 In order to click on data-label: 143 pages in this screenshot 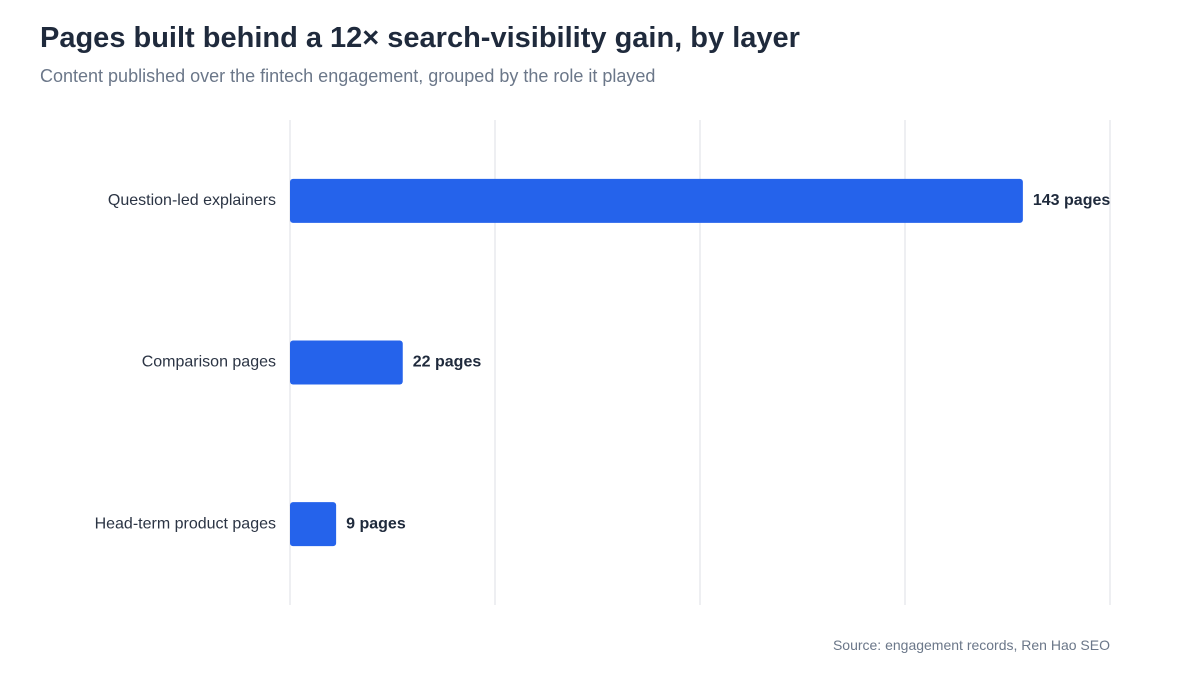, I will do `click(1071, 200)`.